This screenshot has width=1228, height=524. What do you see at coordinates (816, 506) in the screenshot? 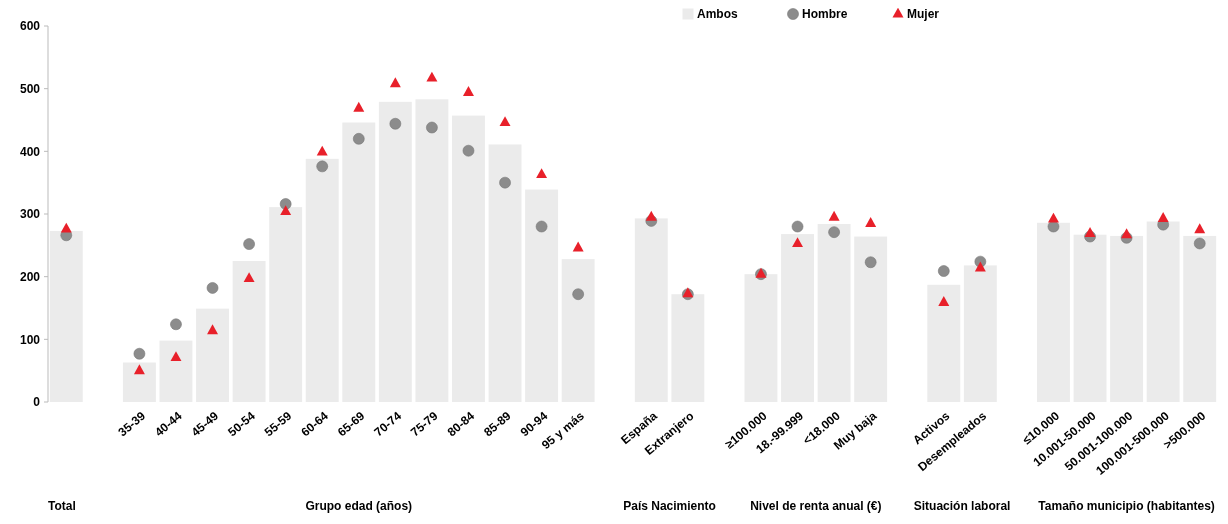
I see `text: Nivel de renta anual (€)` at bounding box center [816, 506].